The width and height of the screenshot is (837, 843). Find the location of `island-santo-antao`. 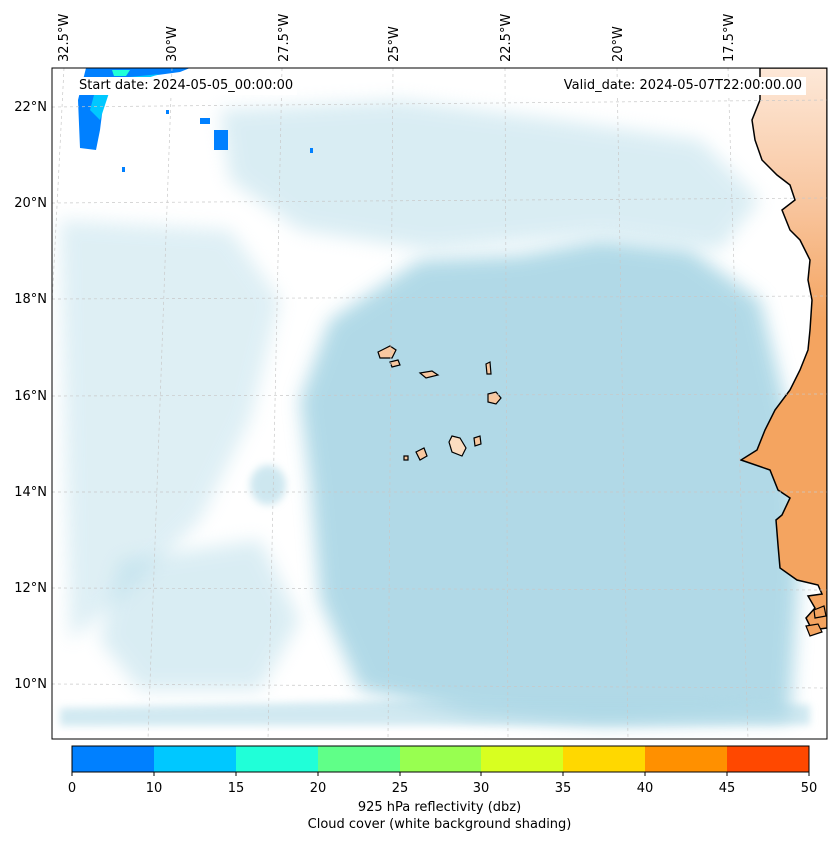

island-santo-antao is located at coordinates (387, 352).